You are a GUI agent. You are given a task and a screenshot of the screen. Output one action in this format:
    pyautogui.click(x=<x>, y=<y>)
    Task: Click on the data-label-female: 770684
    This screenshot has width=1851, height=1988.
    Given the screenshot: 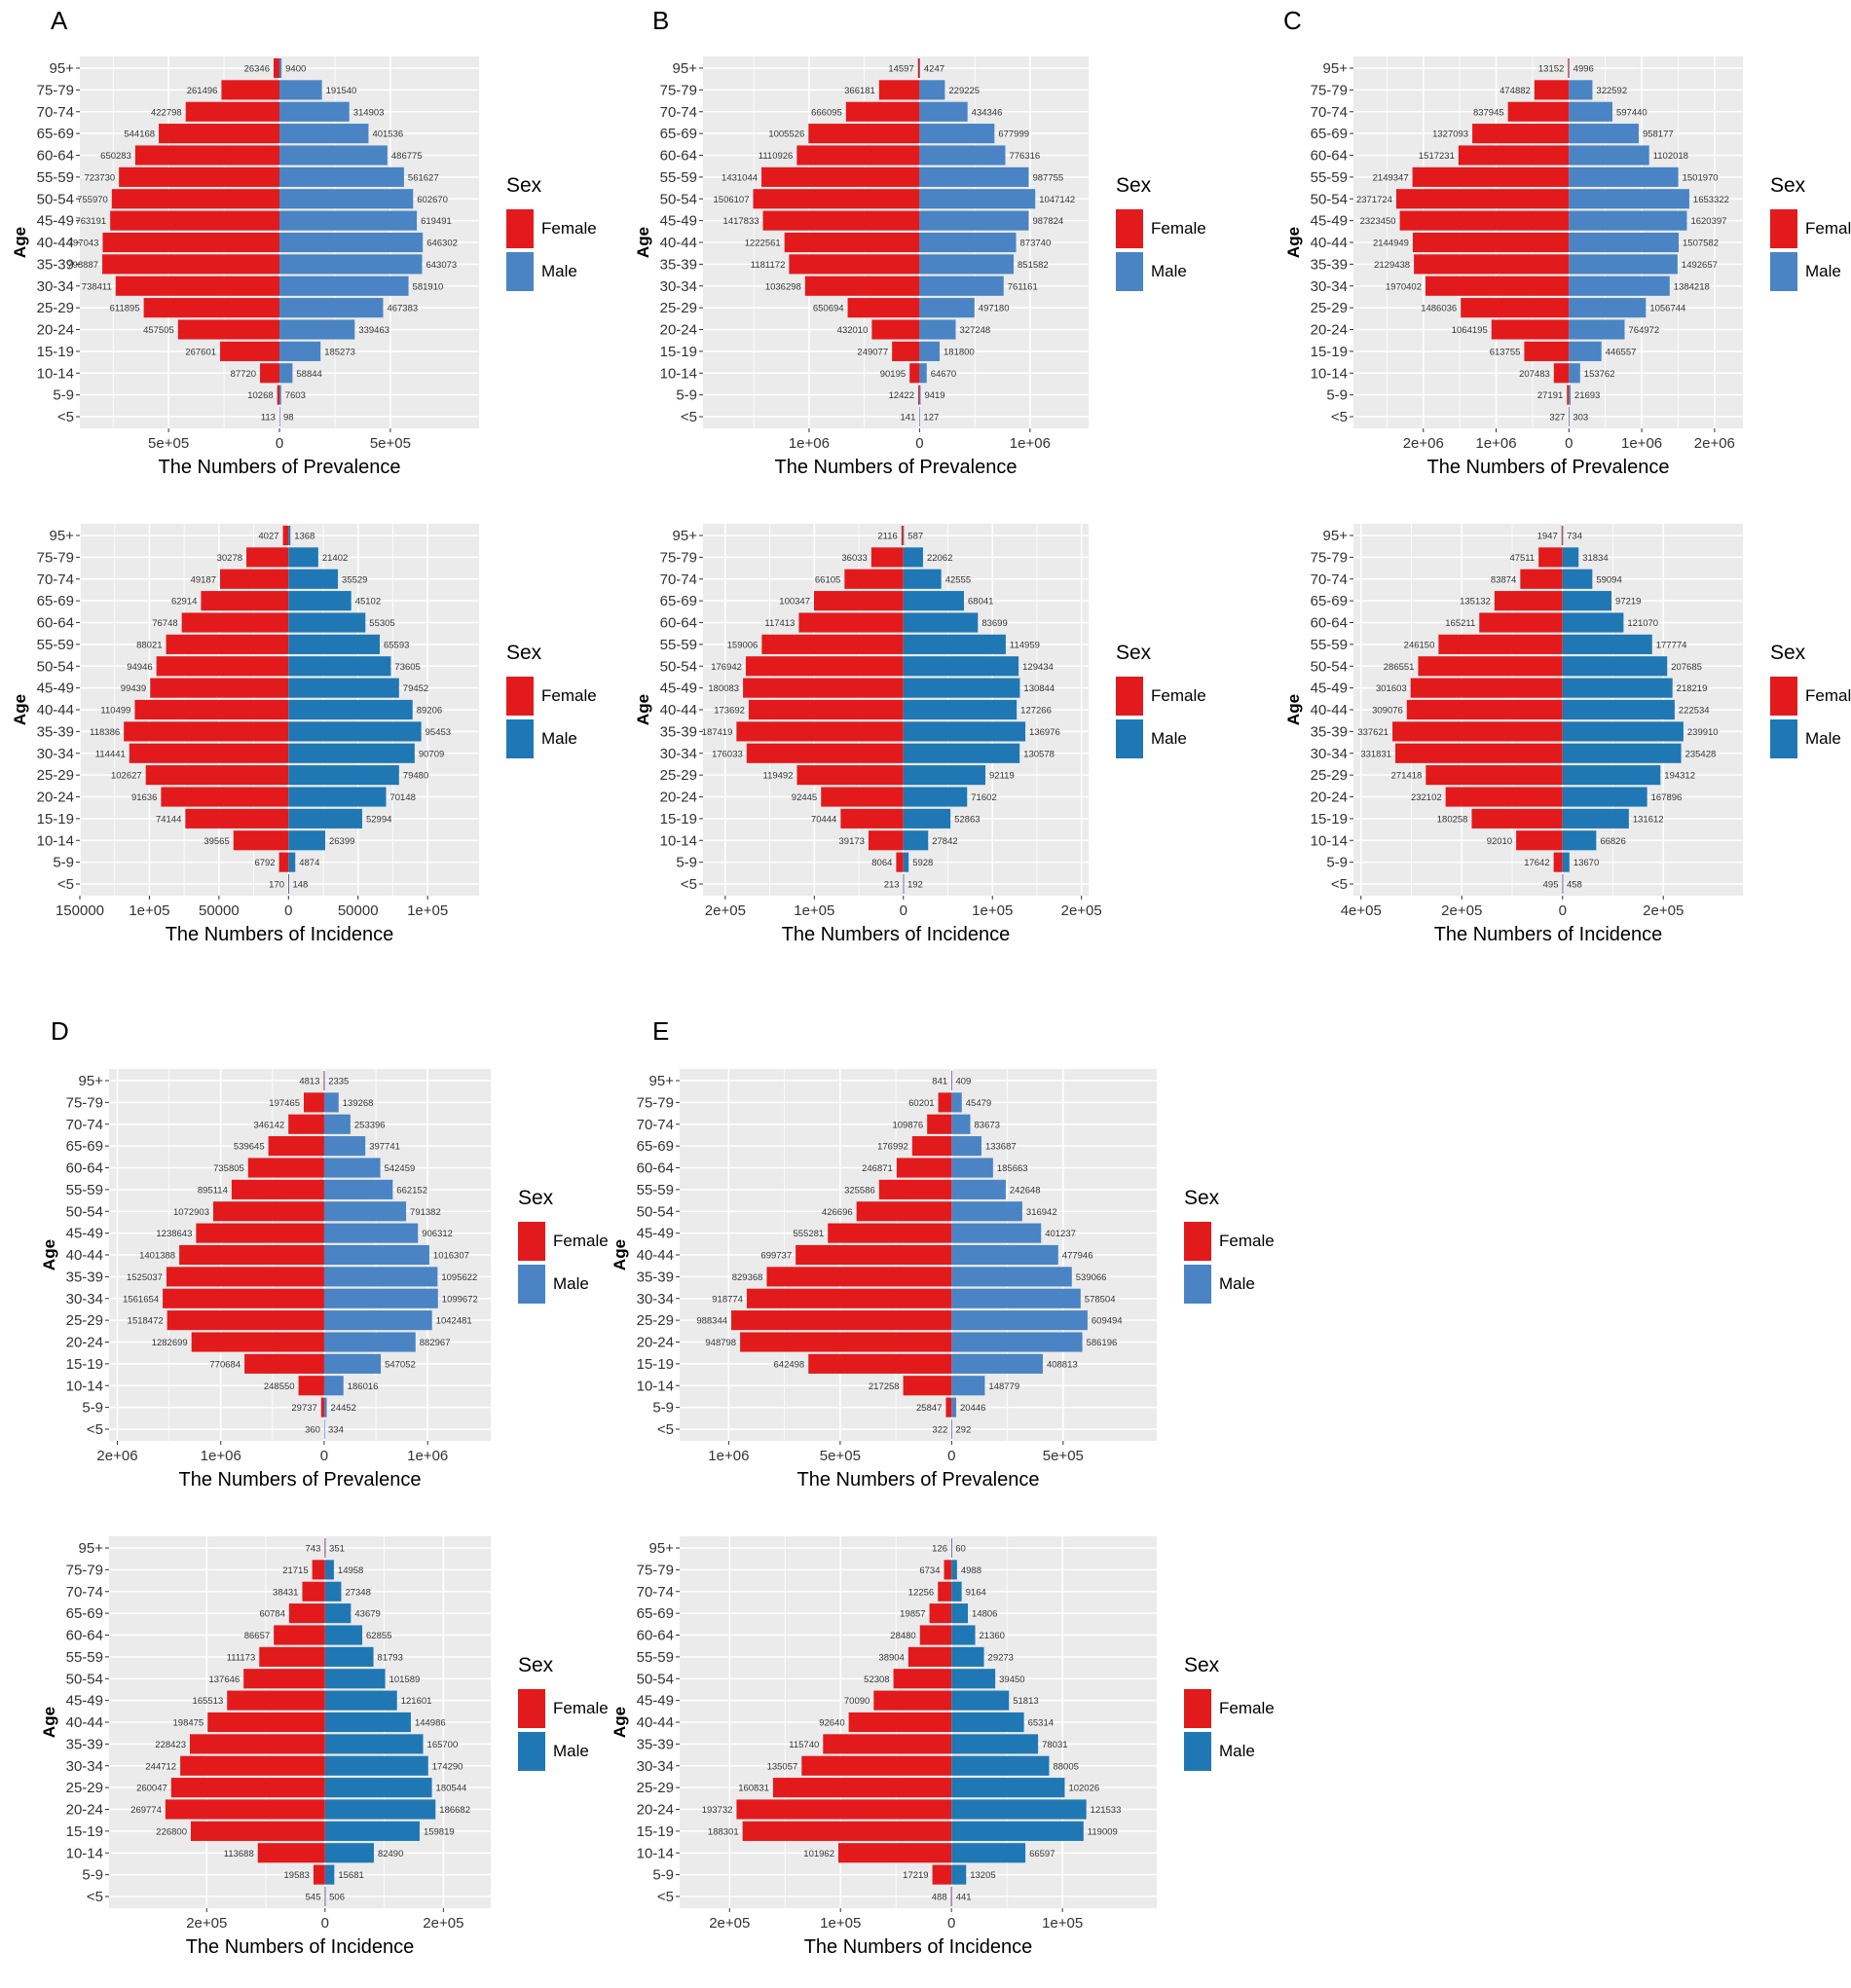 What is the action you would take?
    pyautogui.click(x=225, y=1364)
    